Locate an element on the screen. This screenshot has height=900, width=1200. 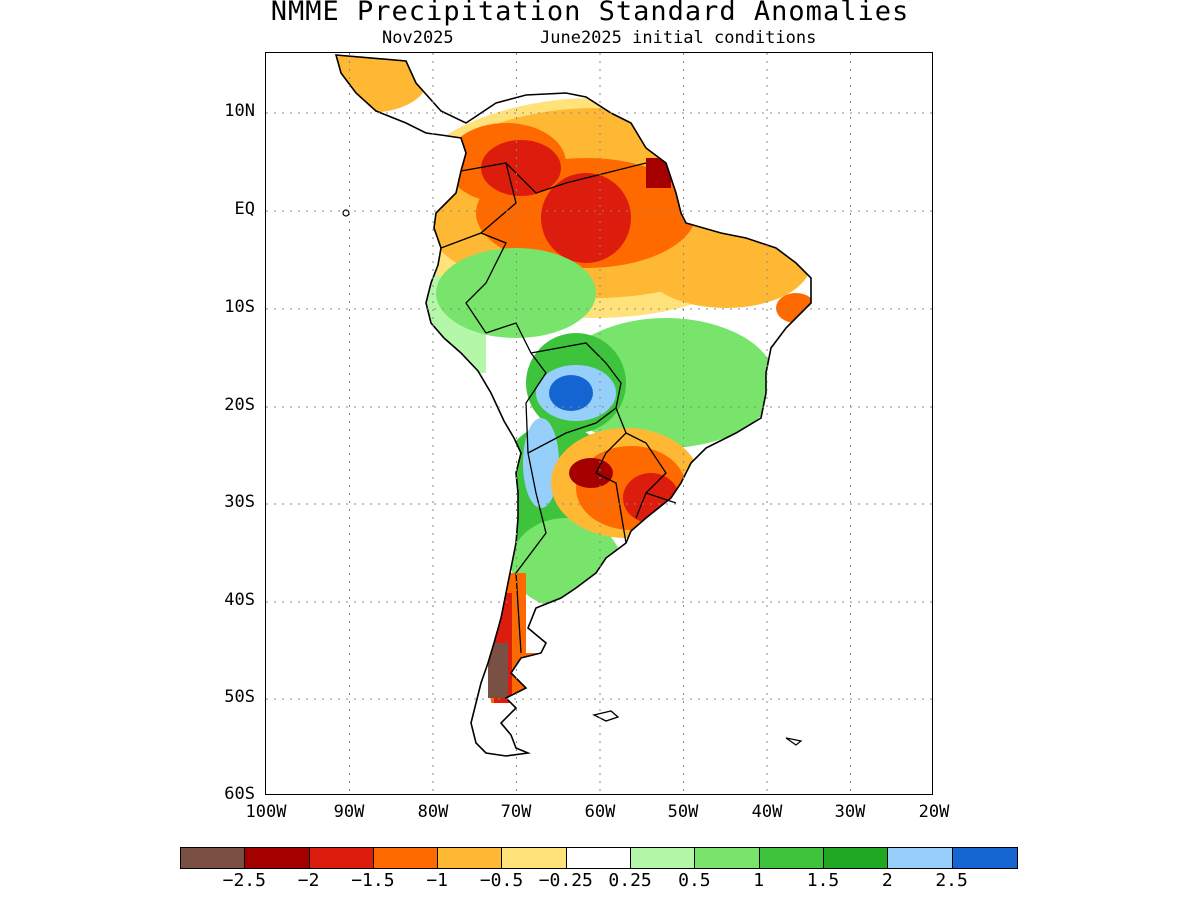
xtick-label: 20W is located at coordinates (934, 812).